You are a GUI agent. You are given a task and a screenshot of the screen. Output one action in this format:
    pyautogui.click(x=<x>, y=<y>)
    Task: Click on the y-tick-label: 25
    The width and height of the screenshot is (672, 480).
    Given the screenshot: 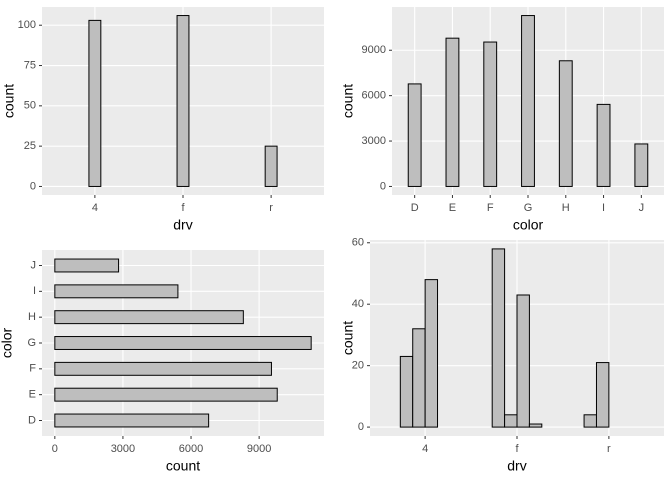 What is the action you would take?
    pyautogui.click(x=30, y=146)
    